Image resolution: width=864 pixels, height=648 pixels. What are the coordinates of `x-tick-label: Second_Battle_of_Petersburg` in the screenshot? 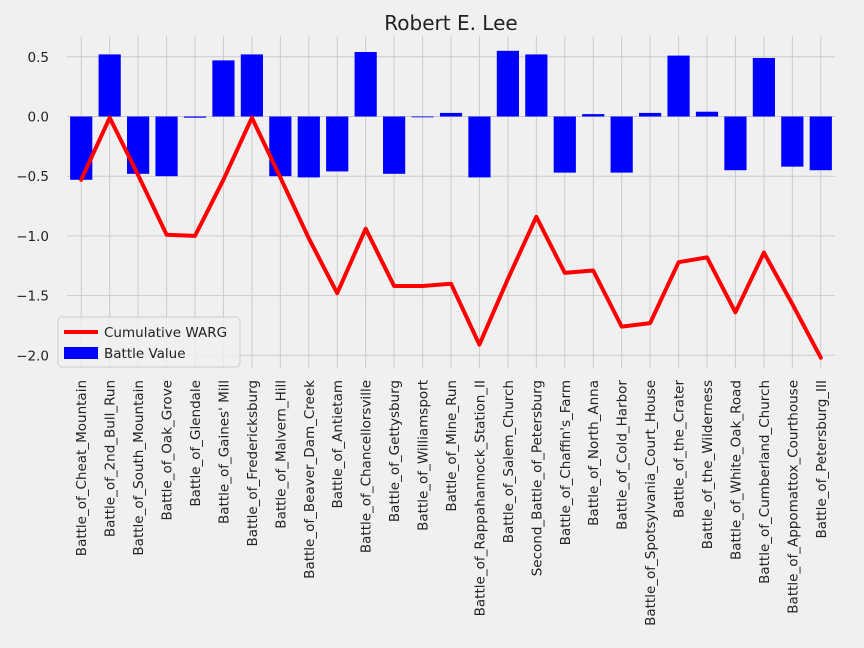 It's located at (537, 478).